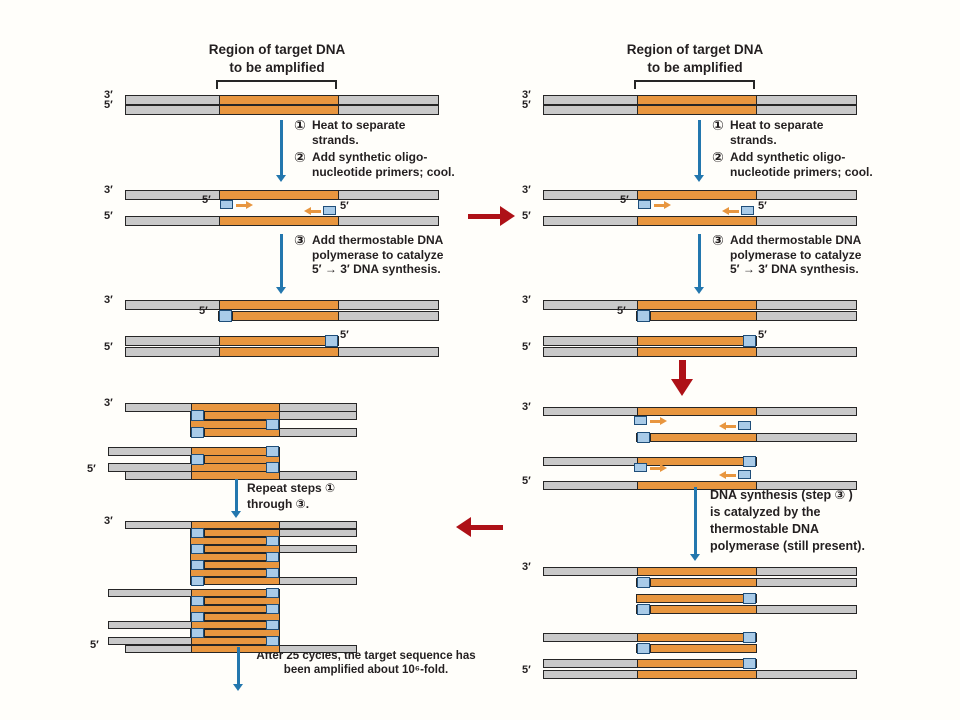 This screenshot has height=720, width=960. What do you see at coordinates (807, 132) in the screenshot?
I see `step-1: ① Heat to separate strands.` at bounding box center [807, 132].